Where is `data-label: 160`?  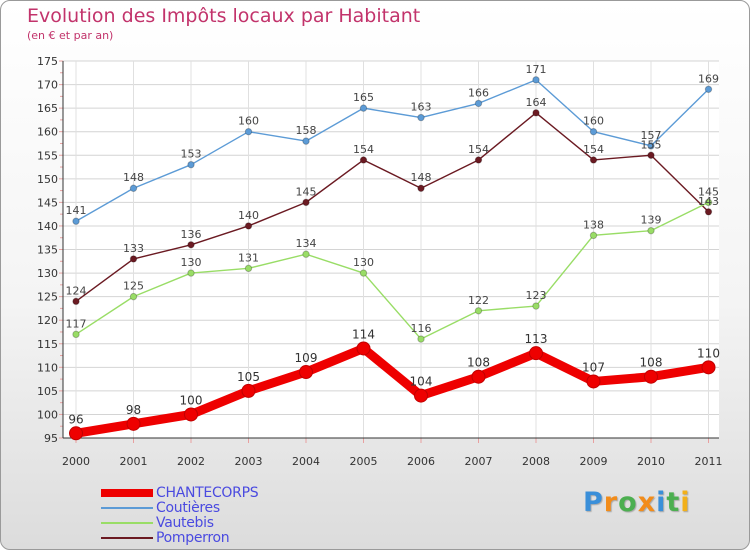 data-label: 160 is located at coordinates (593, 121).